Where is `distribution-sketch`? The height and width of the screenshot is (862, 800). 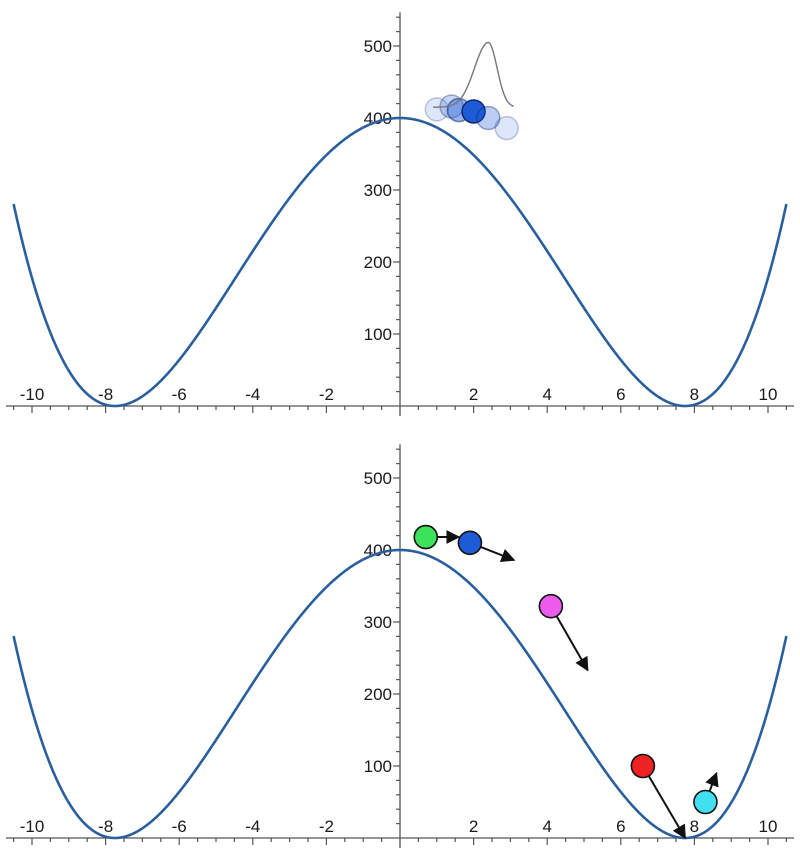 distribution-sketch is located at coordinates (473, 74).